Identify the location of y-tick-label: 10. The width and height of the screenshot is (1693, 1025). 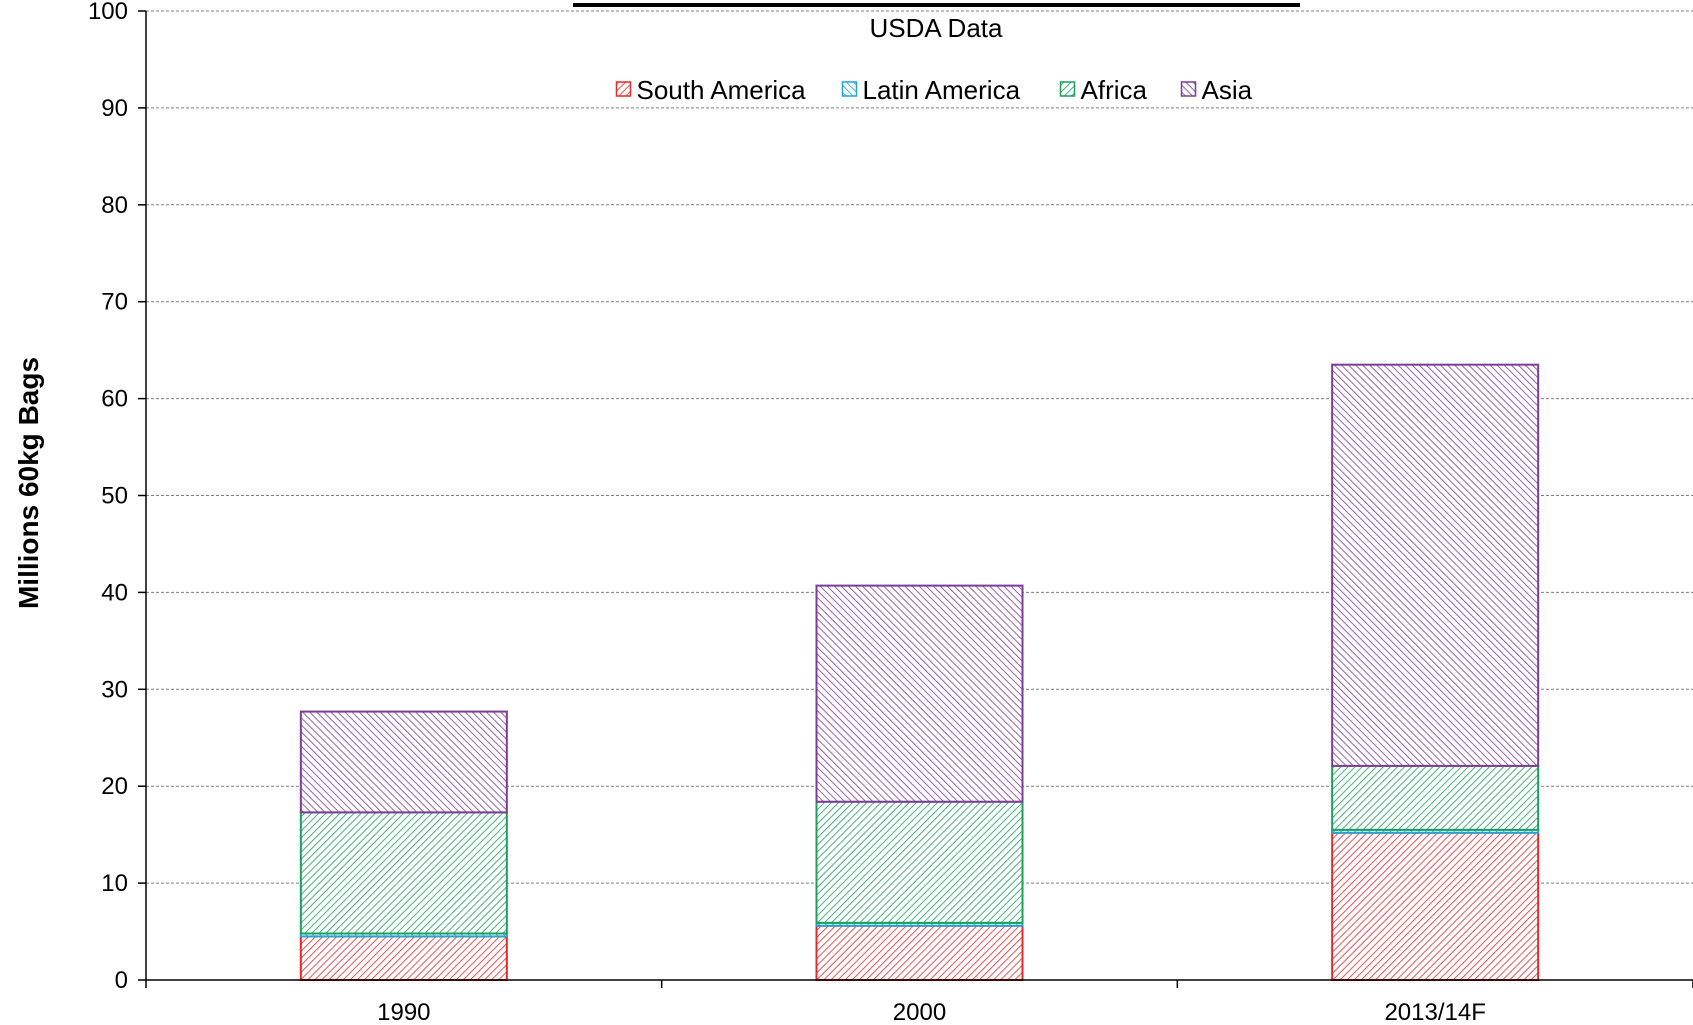
(114, 883).